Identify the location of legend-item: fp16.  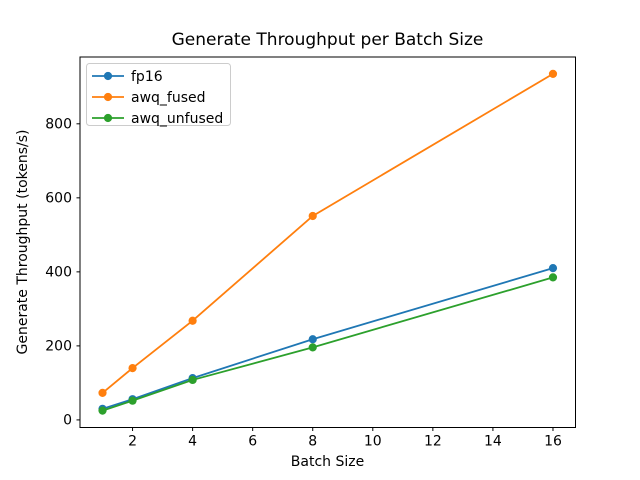
(127, 77).